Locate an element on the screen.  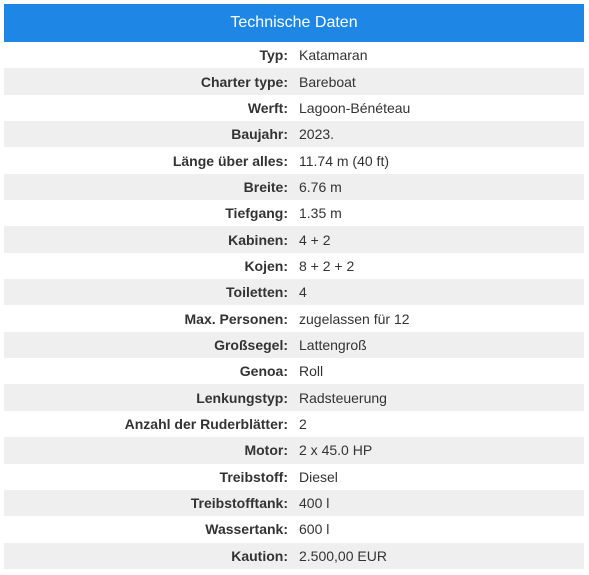
spec-row-breite: Breite: 6.76 m is located at coordinates (294, 187).